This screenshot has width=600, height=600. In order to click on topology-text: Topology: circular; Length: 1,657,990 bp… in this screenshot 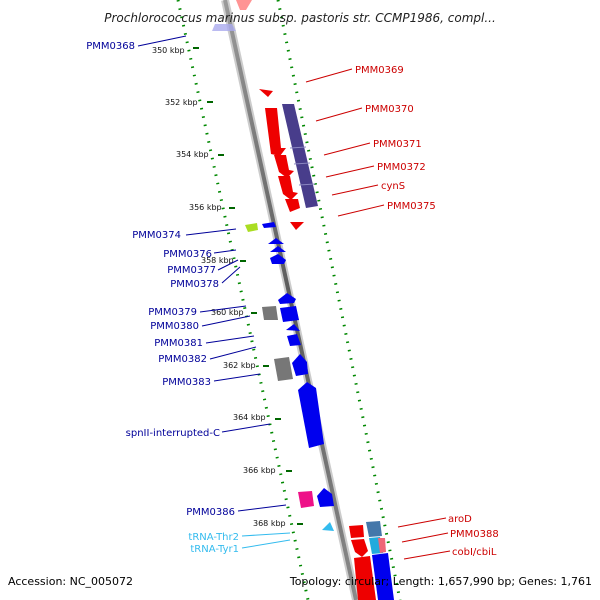, I will do `click(440, 581)`.